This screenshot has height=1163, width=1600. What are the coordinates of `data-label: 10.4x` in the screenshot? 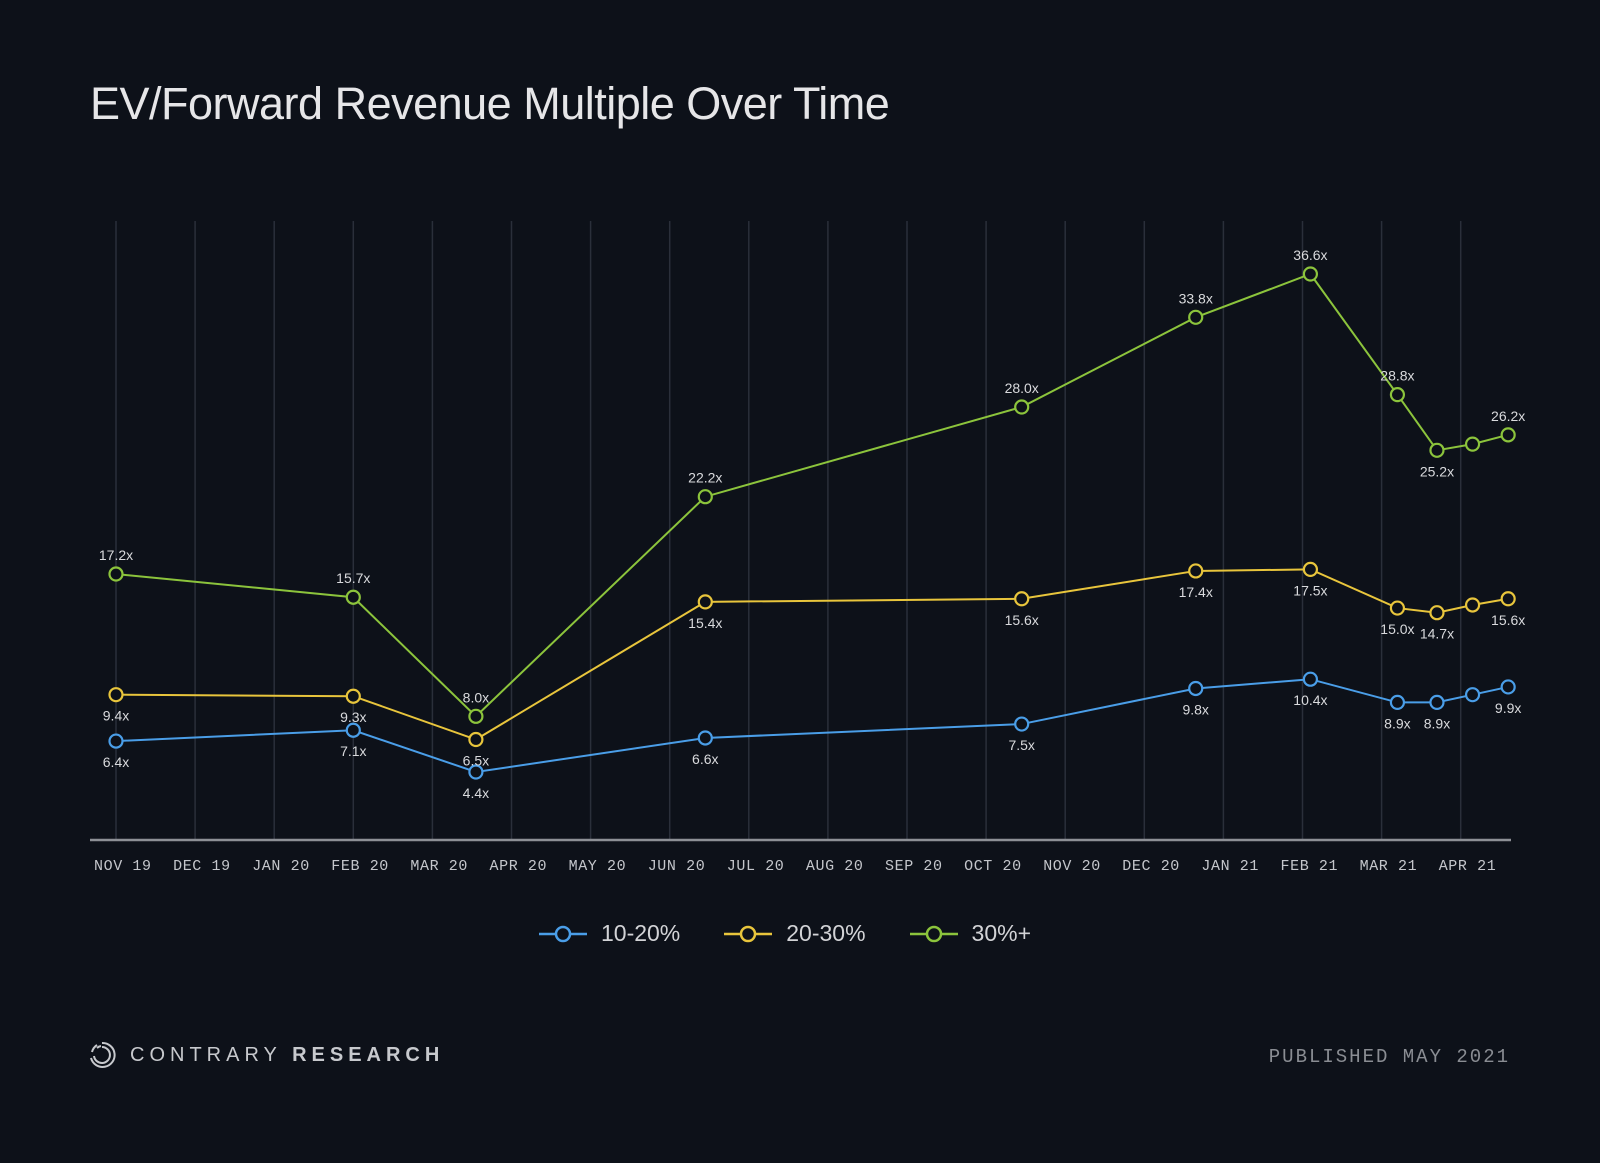 It's located at (1310, 700).